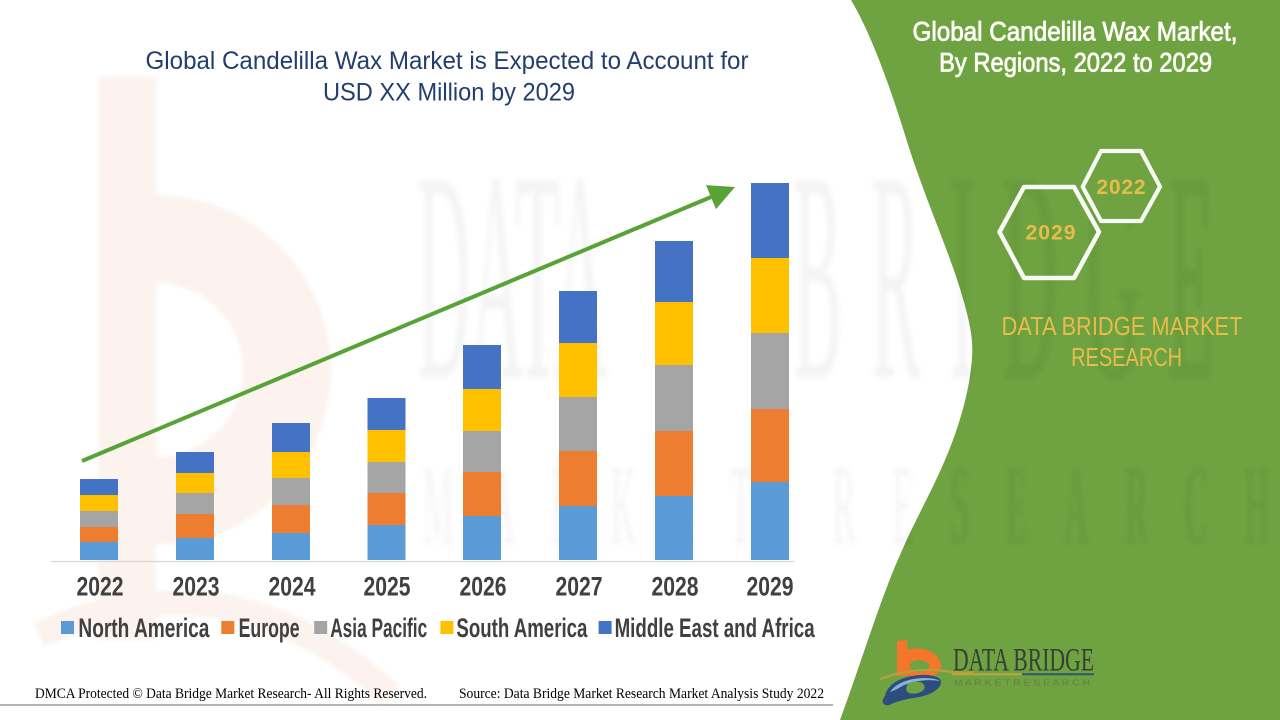  What do you see at coordinates (196, 587) in the screenshot?
I see `svg-text: 2023` at bounding box center [196, 587].